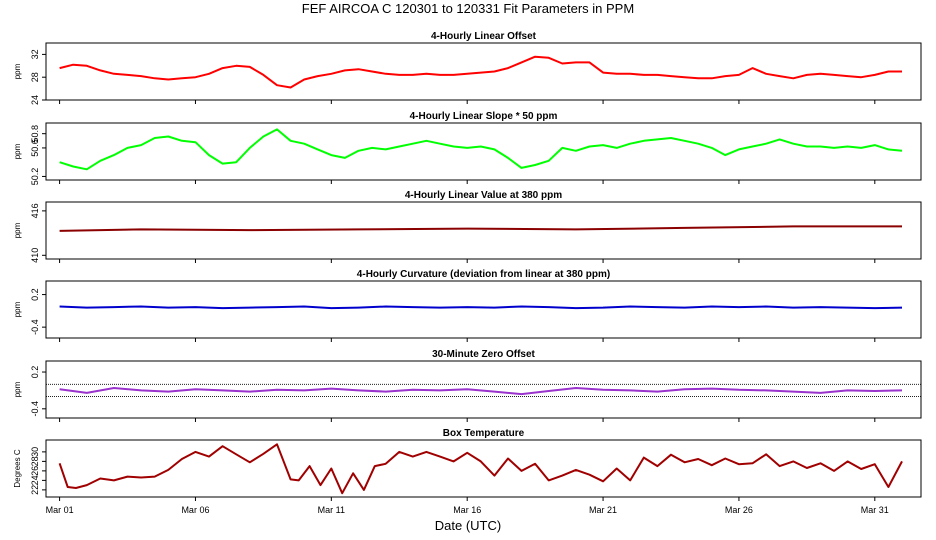 The image size is (936, 540). Describe the element at coordinates (35, 148) in the screenshot. I see `y-tick-label: 50.6` at that location.